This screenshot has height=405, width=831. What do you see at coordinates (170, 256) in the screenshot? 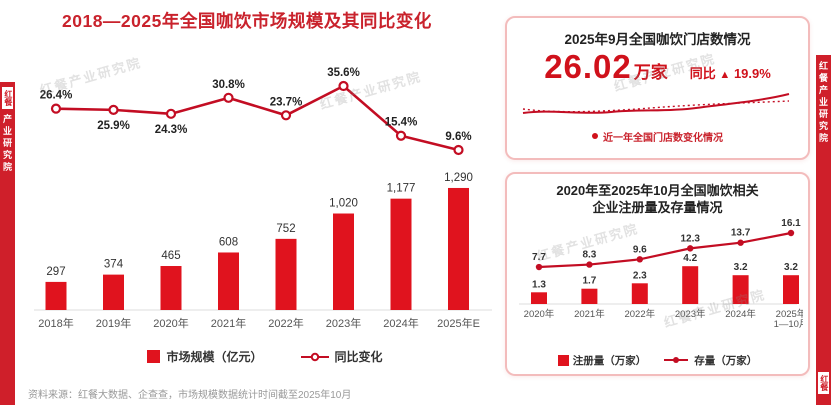
I see `bar-value-label: 465` at bounding box center [170, 256].